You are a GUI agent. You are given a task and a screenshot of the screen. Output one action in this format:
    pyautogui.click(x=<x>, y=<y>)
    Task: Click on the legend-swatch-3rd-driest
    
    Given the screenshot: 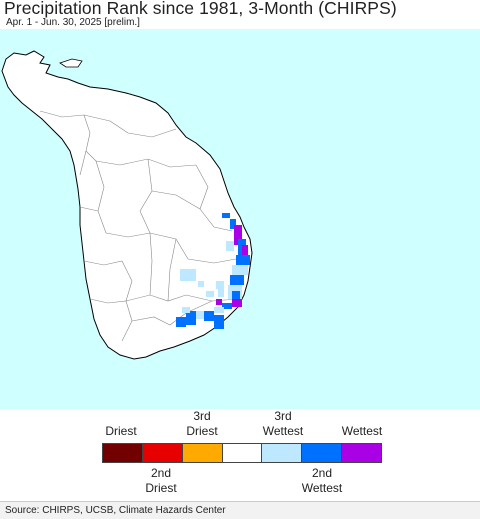 What is the action you would take?
    pyautogui.click(x=202, y=453)
    